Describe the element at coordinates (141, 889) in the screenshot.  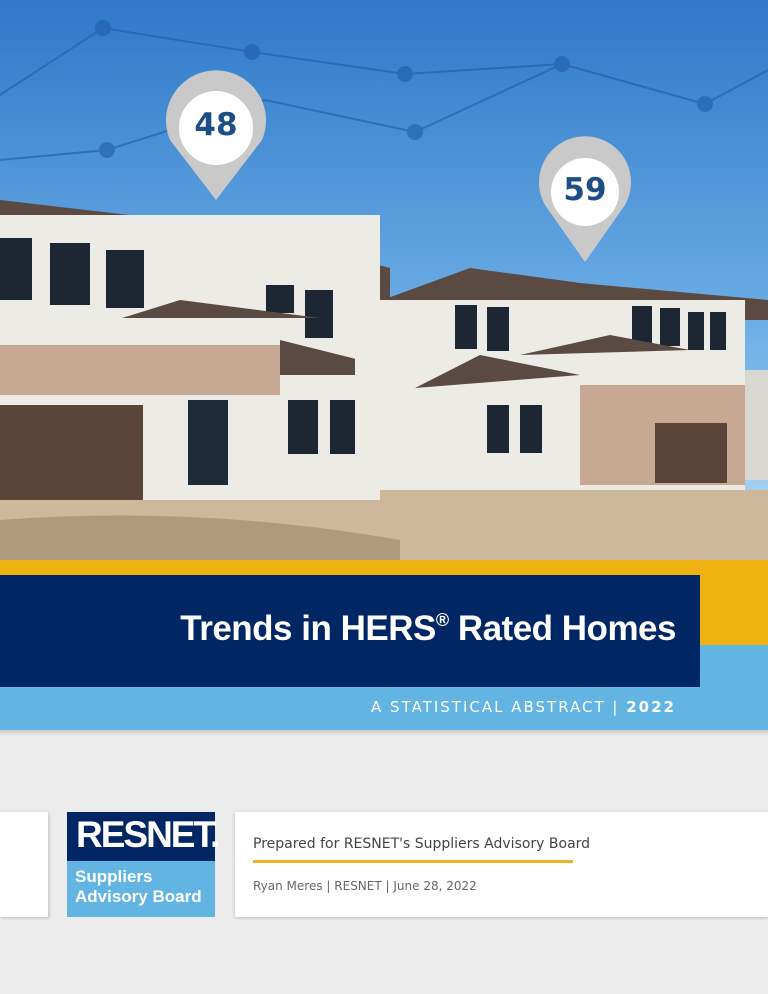
I see `logo-subtitle: Suppliers Advisory Board` at that location.